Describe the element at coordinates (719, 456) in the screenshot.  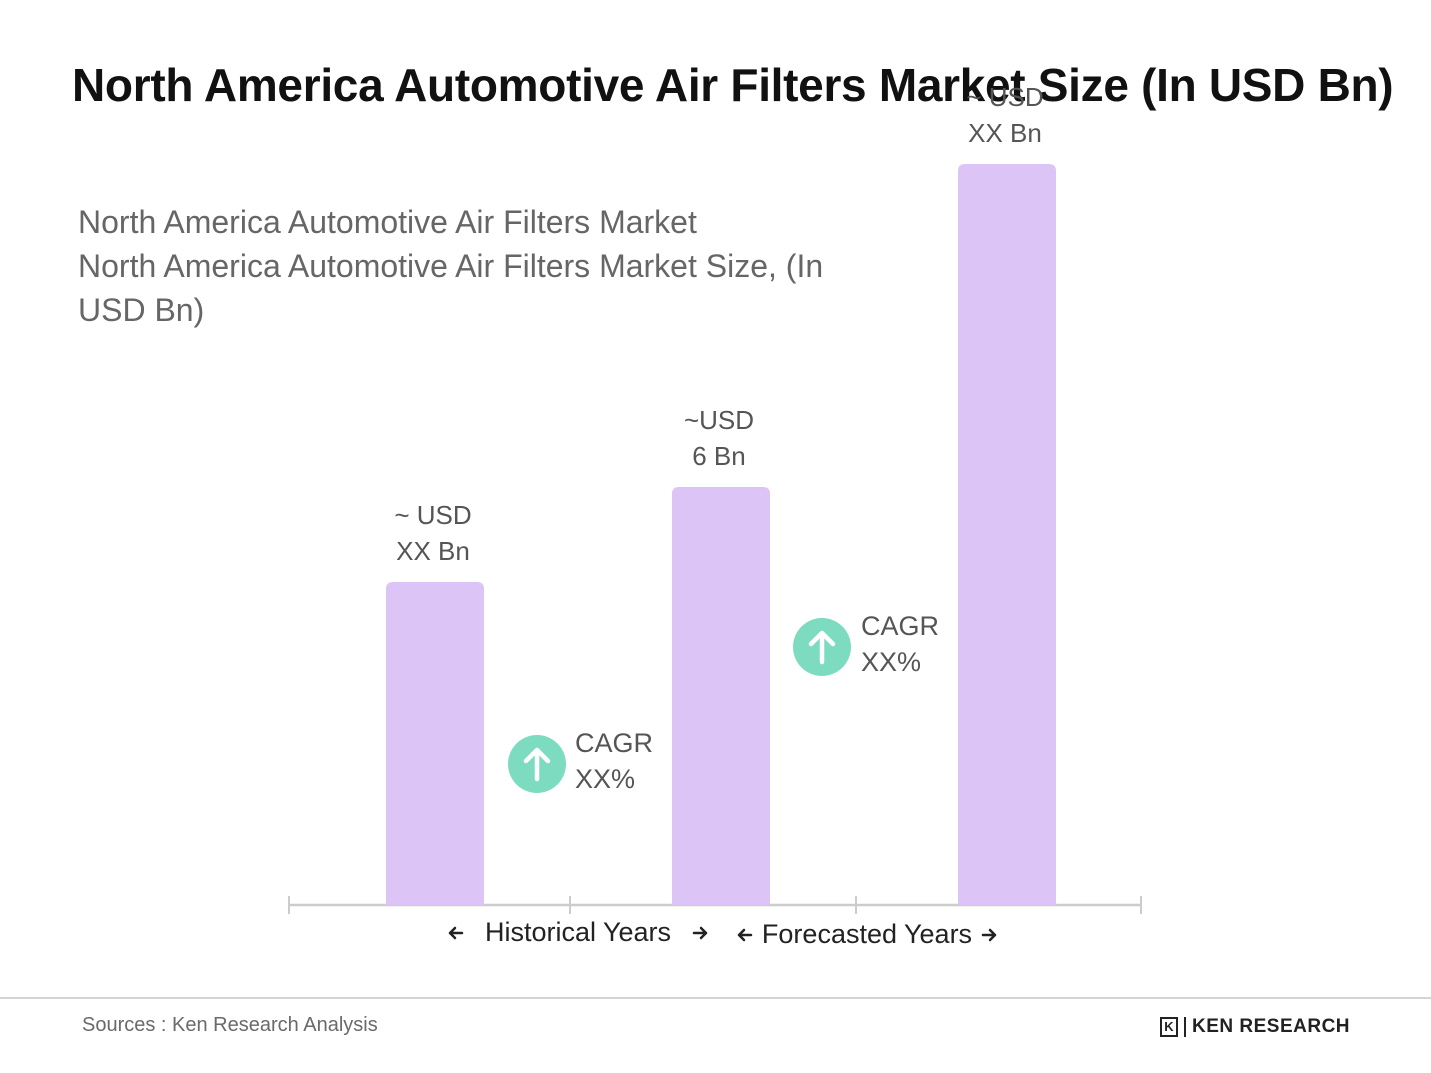
I see `bar-value-label: 6 Bn` at that location.